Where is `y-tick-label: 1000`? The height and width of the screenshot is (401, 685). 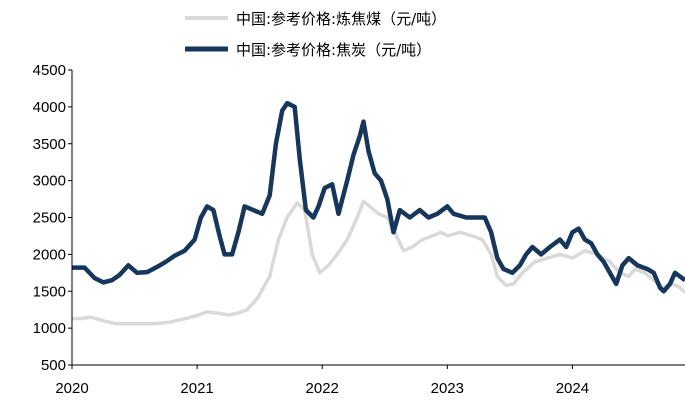 y-tick-label: 1000 is located at coordinates (49, 328).